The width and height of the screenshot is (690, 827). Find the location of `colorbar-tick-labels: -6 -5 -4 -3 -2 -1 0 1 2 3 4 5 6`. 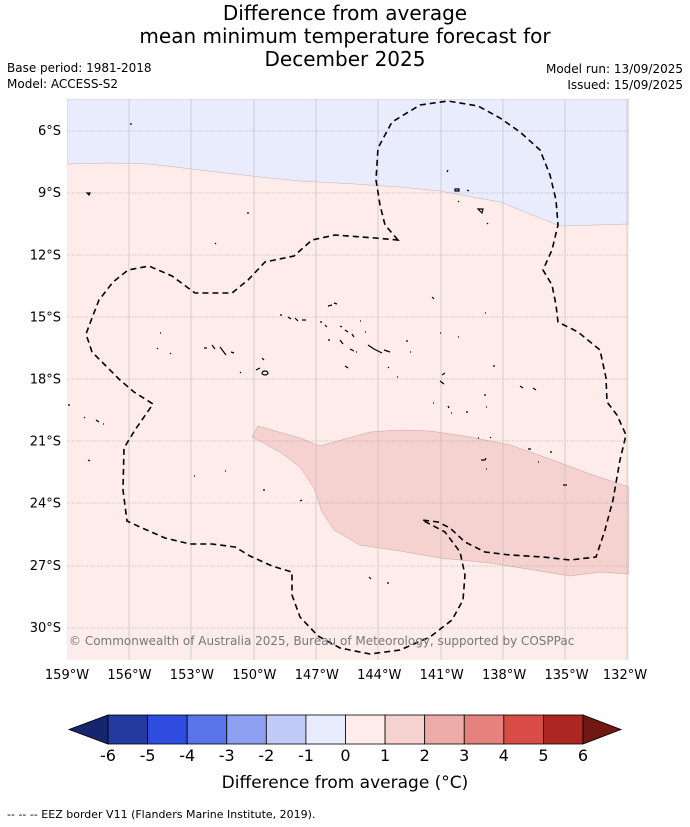

colorbar-tick-labels: -6 -5 -4 -3 -2 -1 0 1 2 3 4 5 6 is located at coordinates (344, 755).